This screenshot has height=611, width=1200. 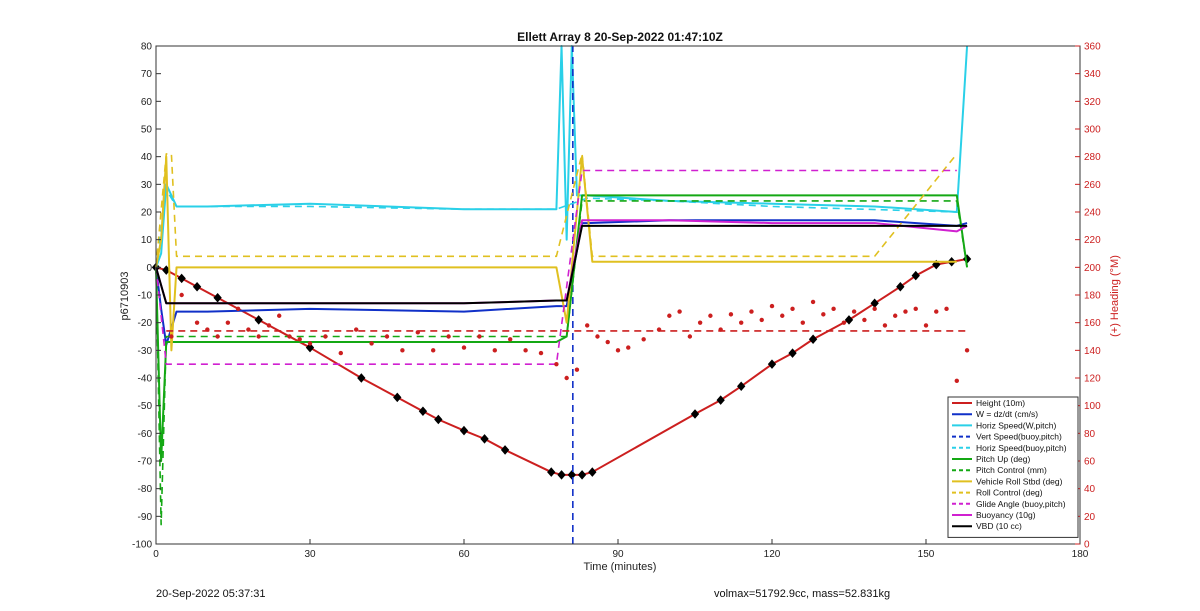 What do you see at coordinates (1087, 545) in the screenshot?
I see `right-tick-label: 0` at bounding box center [1087, 545].